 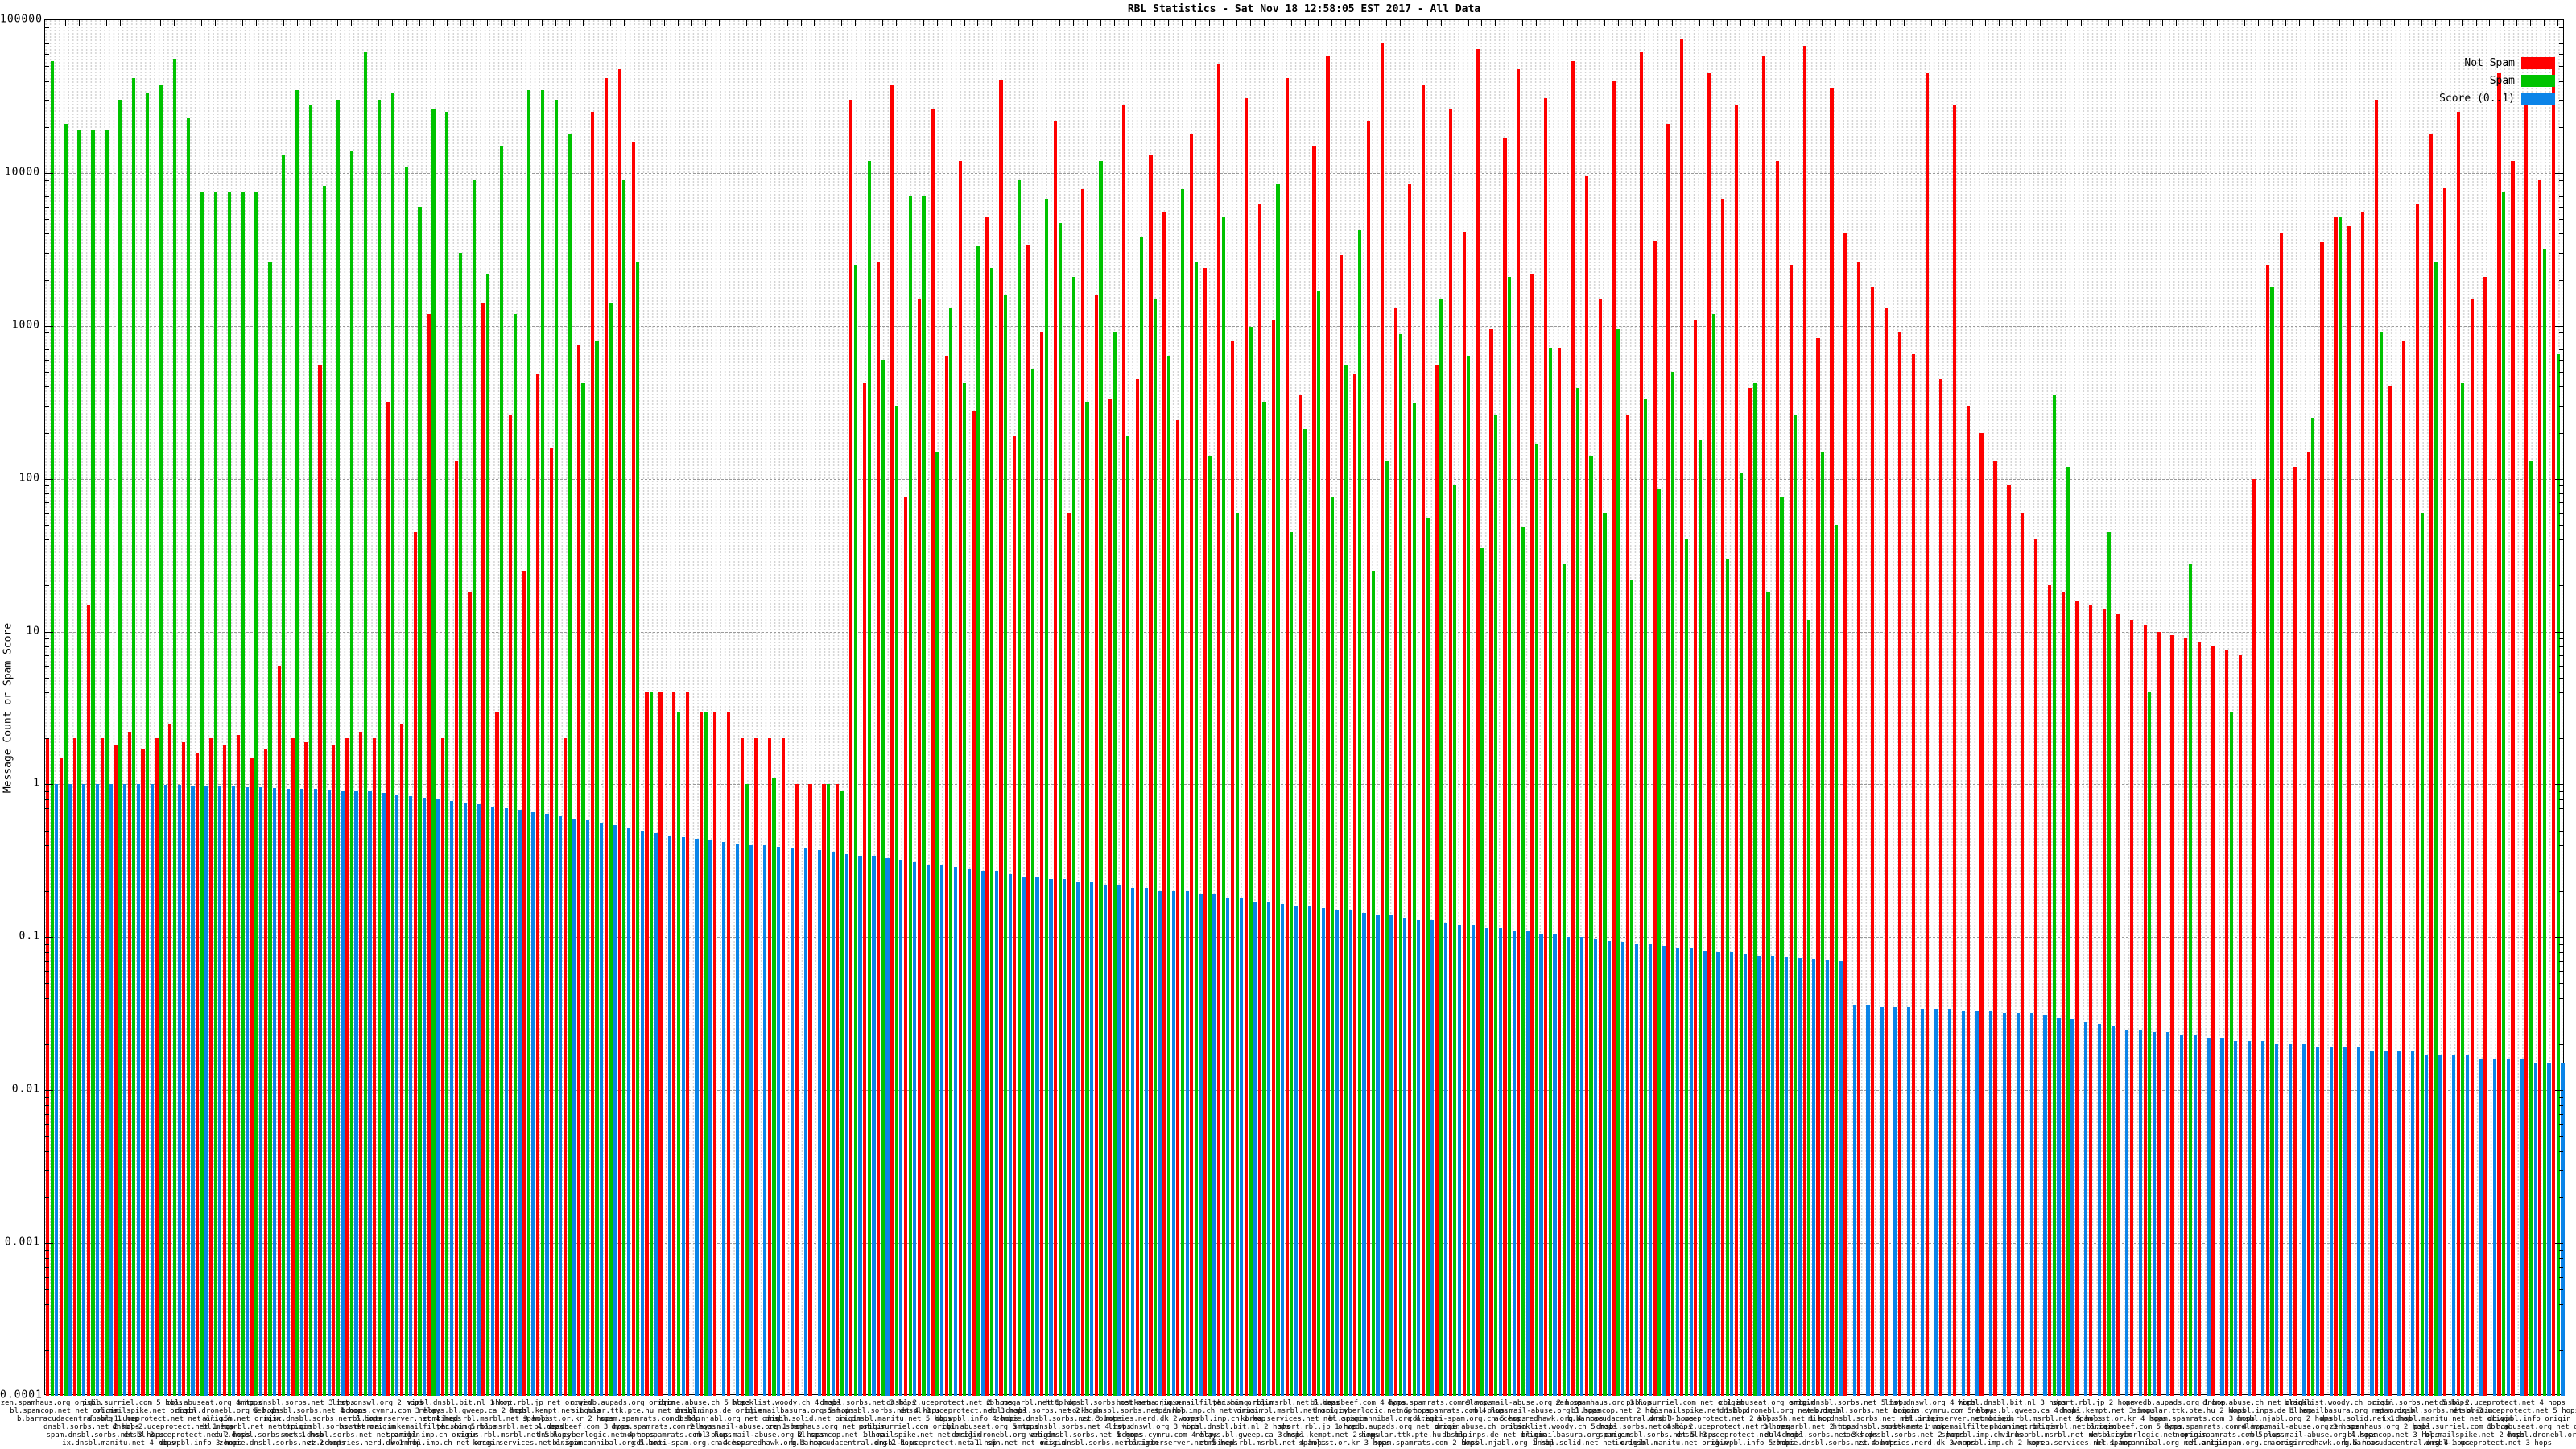 What do you see at coordinates (445, 1443) in the screenshot?
I see `x-tick-label: wormrbl.imp.ch net origin` at bounding box center [445, 1443].